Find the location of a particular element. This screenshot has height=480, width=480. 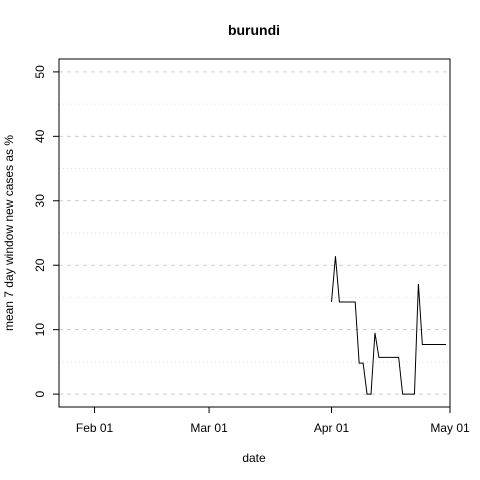

x-tick-label: Apr 01 is located at coordinates (332, 428).